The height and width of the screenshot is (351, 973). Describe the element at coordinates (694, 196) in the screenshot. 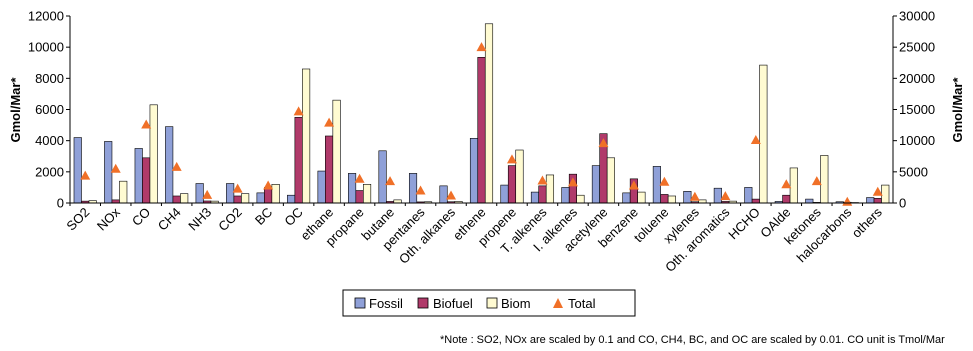

I see `total-marker-xylenes` at that location.